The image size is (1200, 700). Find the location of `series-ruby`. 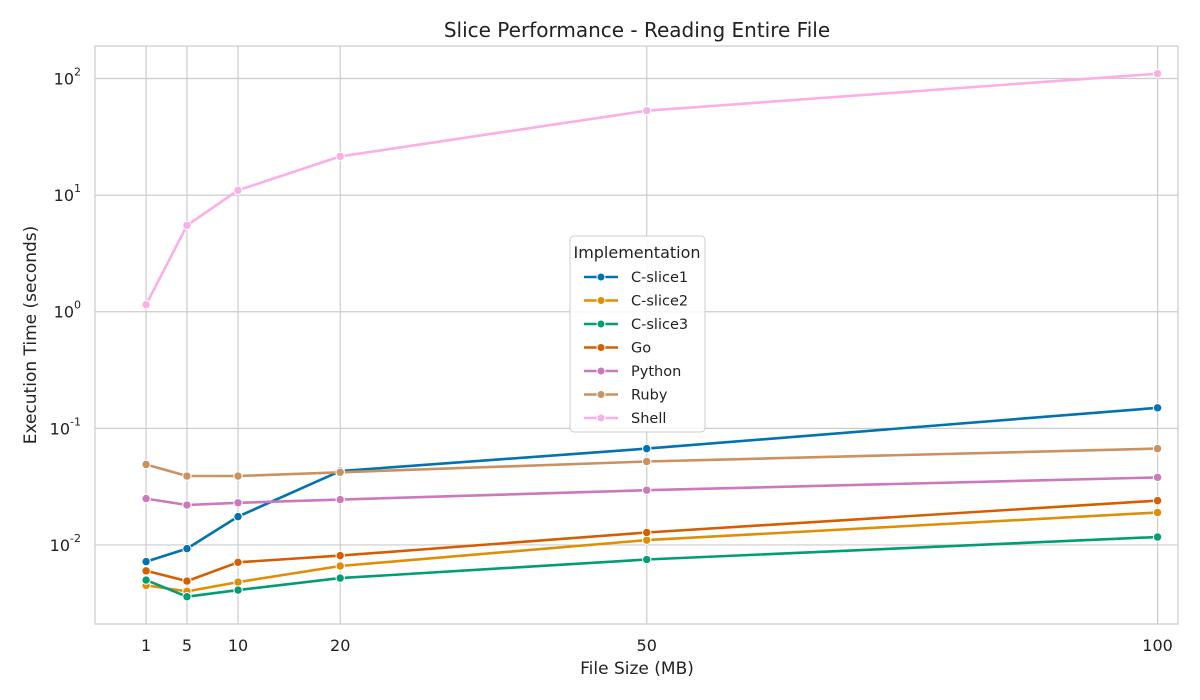

series-ruby is located at coordinates (652, 462).